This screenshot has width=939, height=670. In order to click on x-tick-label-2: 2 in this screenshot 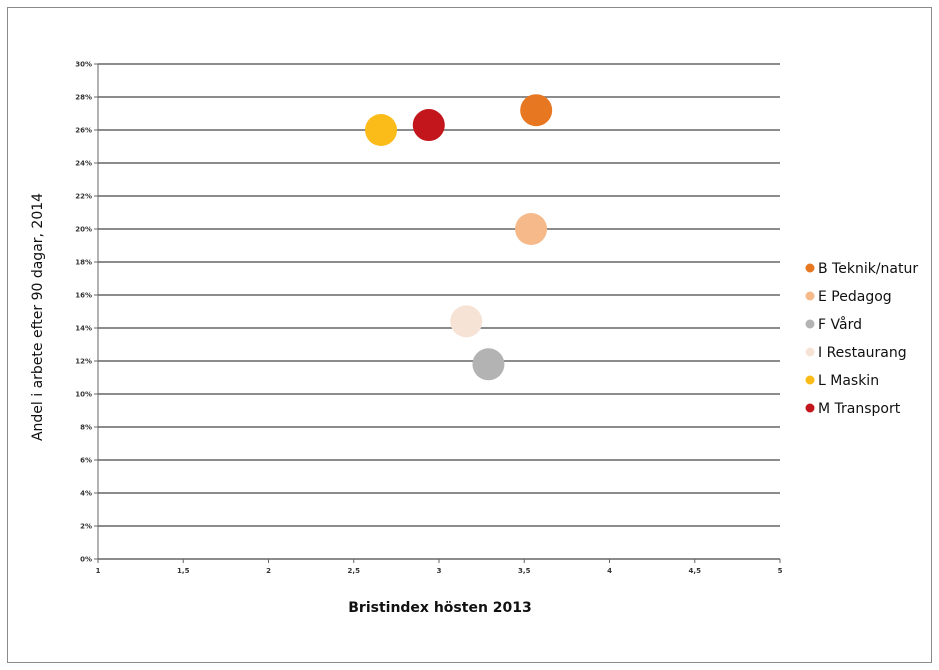, I will do `click(268, 571)`.